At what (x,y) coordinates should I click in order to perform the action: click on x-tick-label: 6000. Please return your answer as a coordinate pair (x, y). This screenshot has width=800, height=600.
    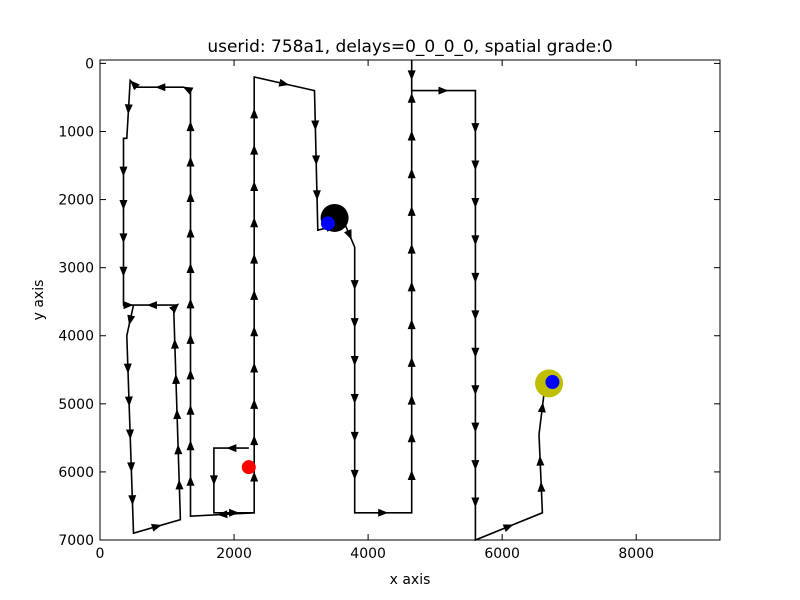
    Looking at the image, I should click on (502, 554).